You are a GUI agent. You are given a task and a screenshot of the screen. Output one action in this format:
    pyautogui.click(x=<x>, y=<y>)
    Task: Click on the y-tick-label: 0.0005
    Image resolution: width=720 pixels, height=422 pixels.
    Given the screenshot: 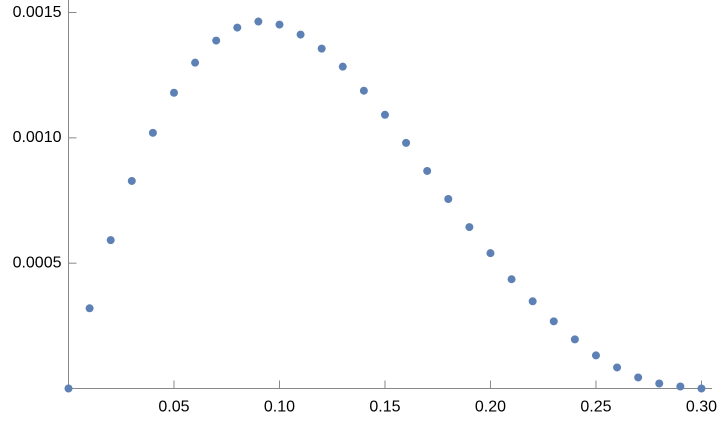 What is the action you would take?
    pyautogui.click(x=37, y=262)
    